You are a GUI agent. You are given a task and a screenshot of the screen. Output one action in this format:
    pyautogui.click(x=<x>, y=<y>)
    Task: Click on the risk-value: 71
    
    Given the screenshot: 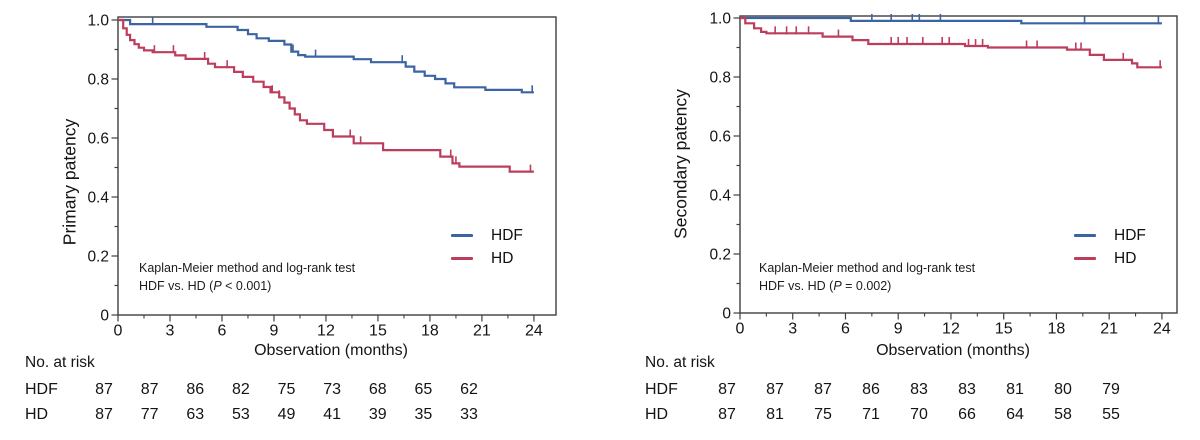 What is the action you would take?
    pyautogui.click(x=871, y=414)
    